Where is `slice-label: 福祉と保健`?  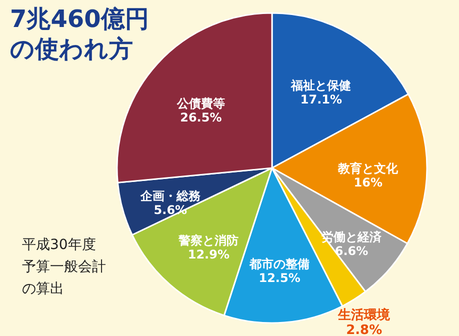 slice-label: 福祉と保健 is located at coordinates (321, 85).